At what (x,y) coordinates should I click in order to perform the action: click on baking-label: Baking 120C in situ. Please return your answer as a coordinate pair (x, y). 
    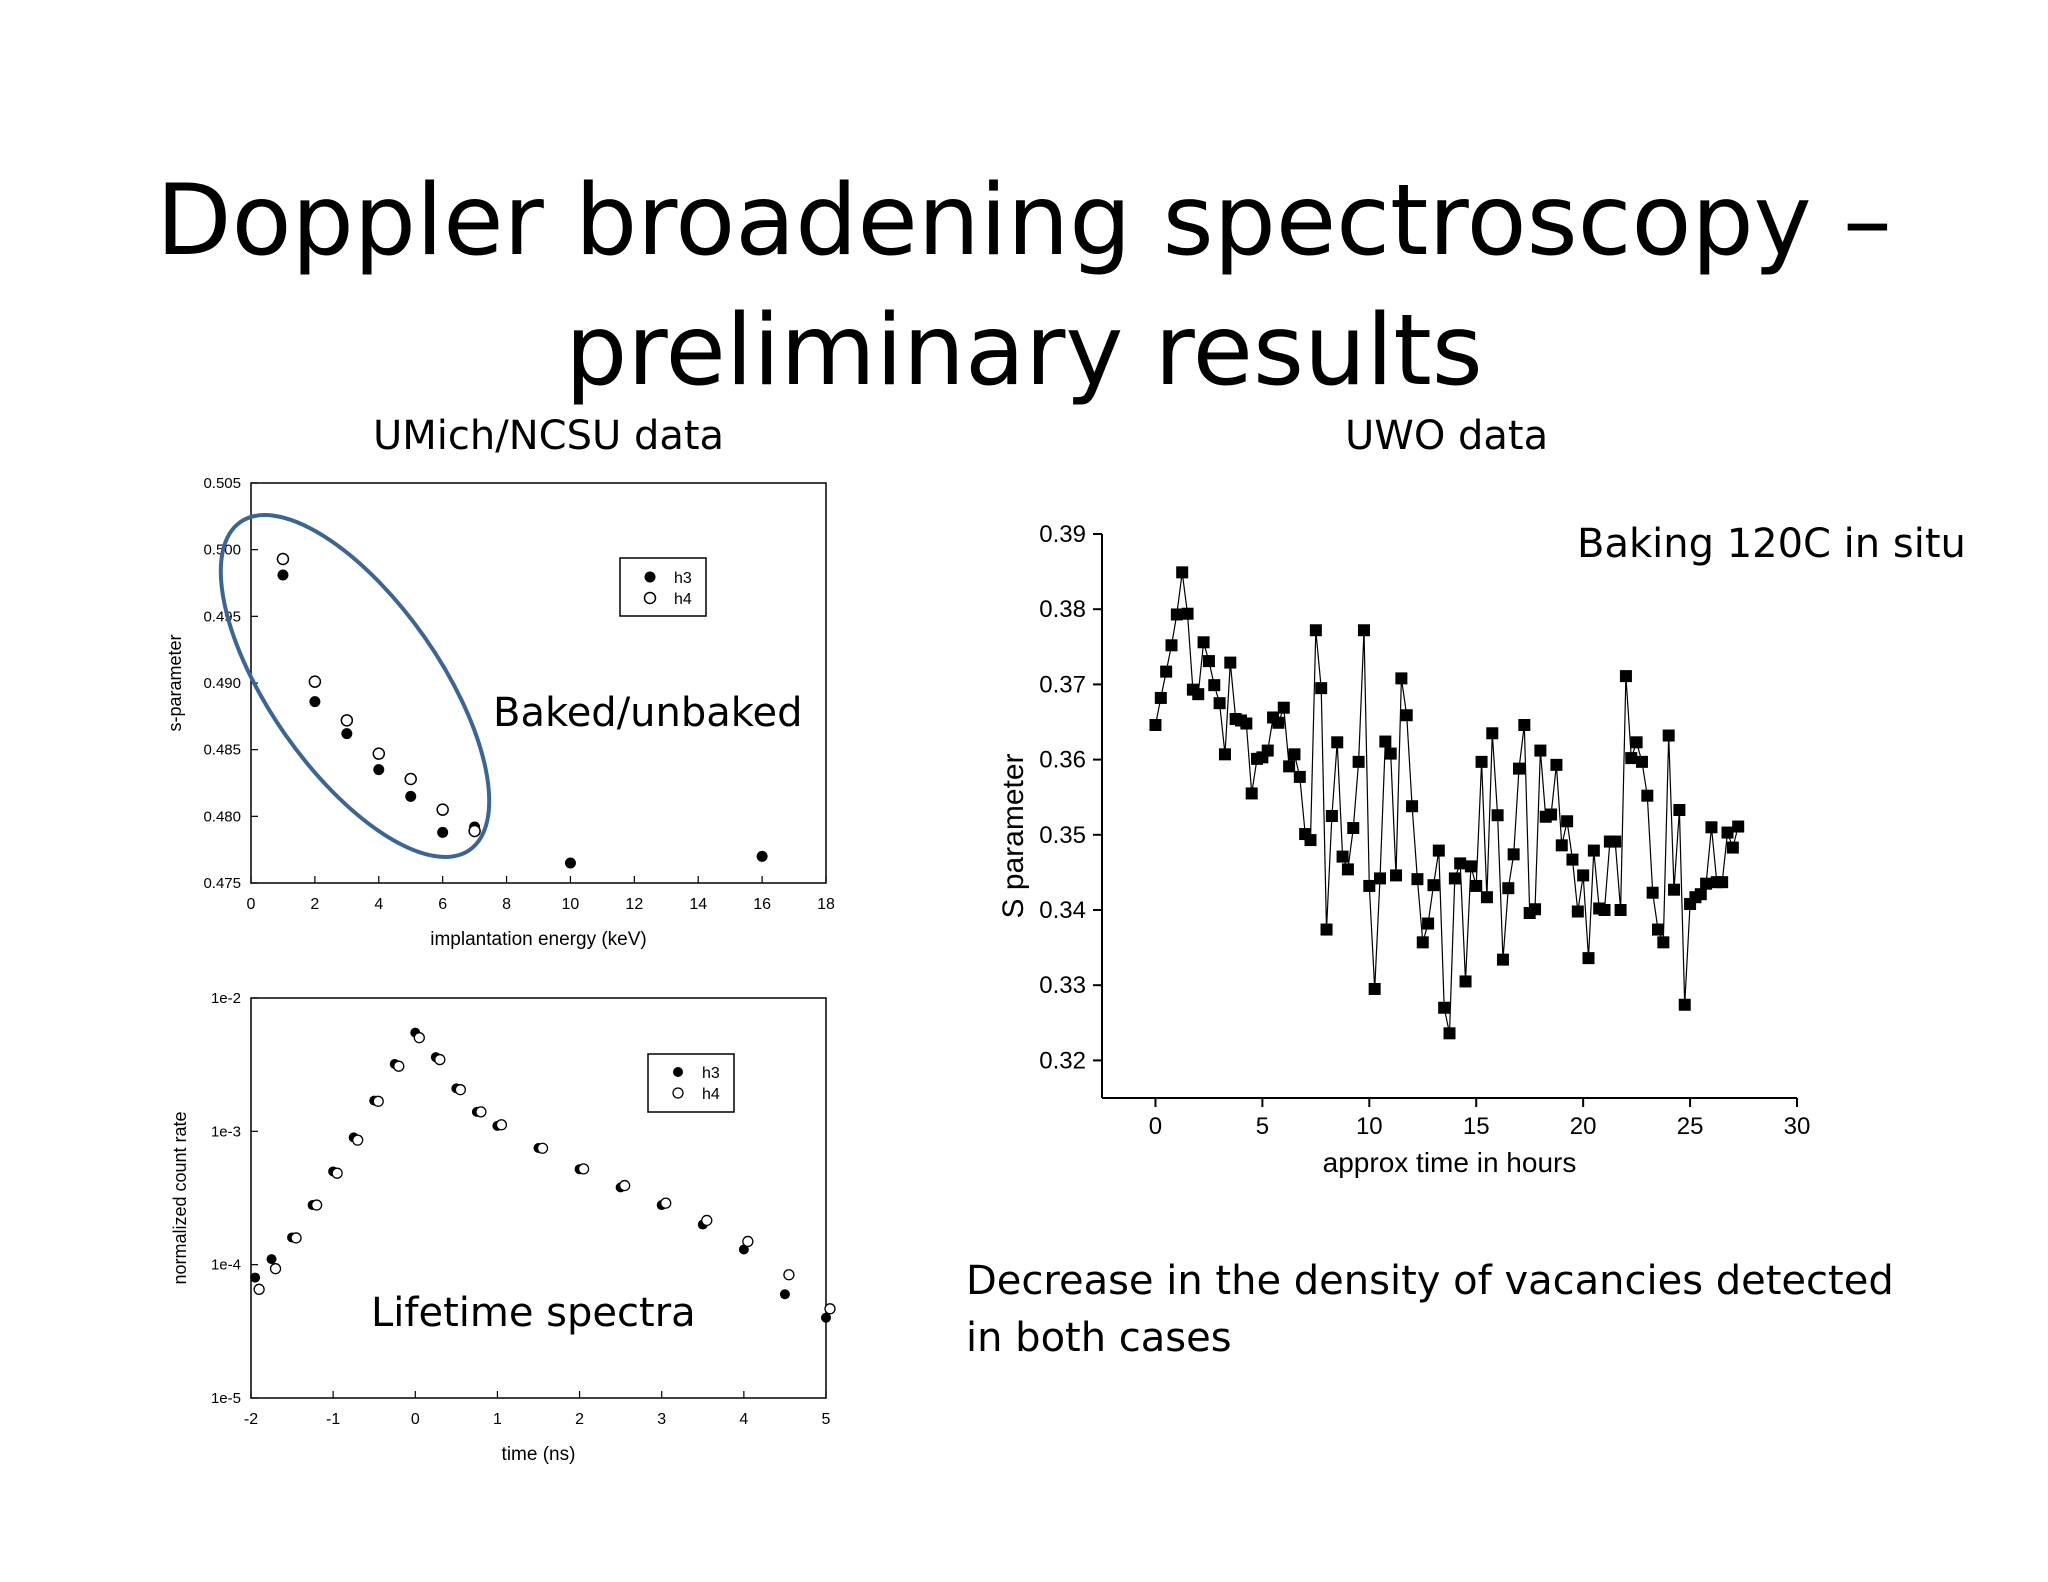
    Looking at the image, I should click on (1771, 544).